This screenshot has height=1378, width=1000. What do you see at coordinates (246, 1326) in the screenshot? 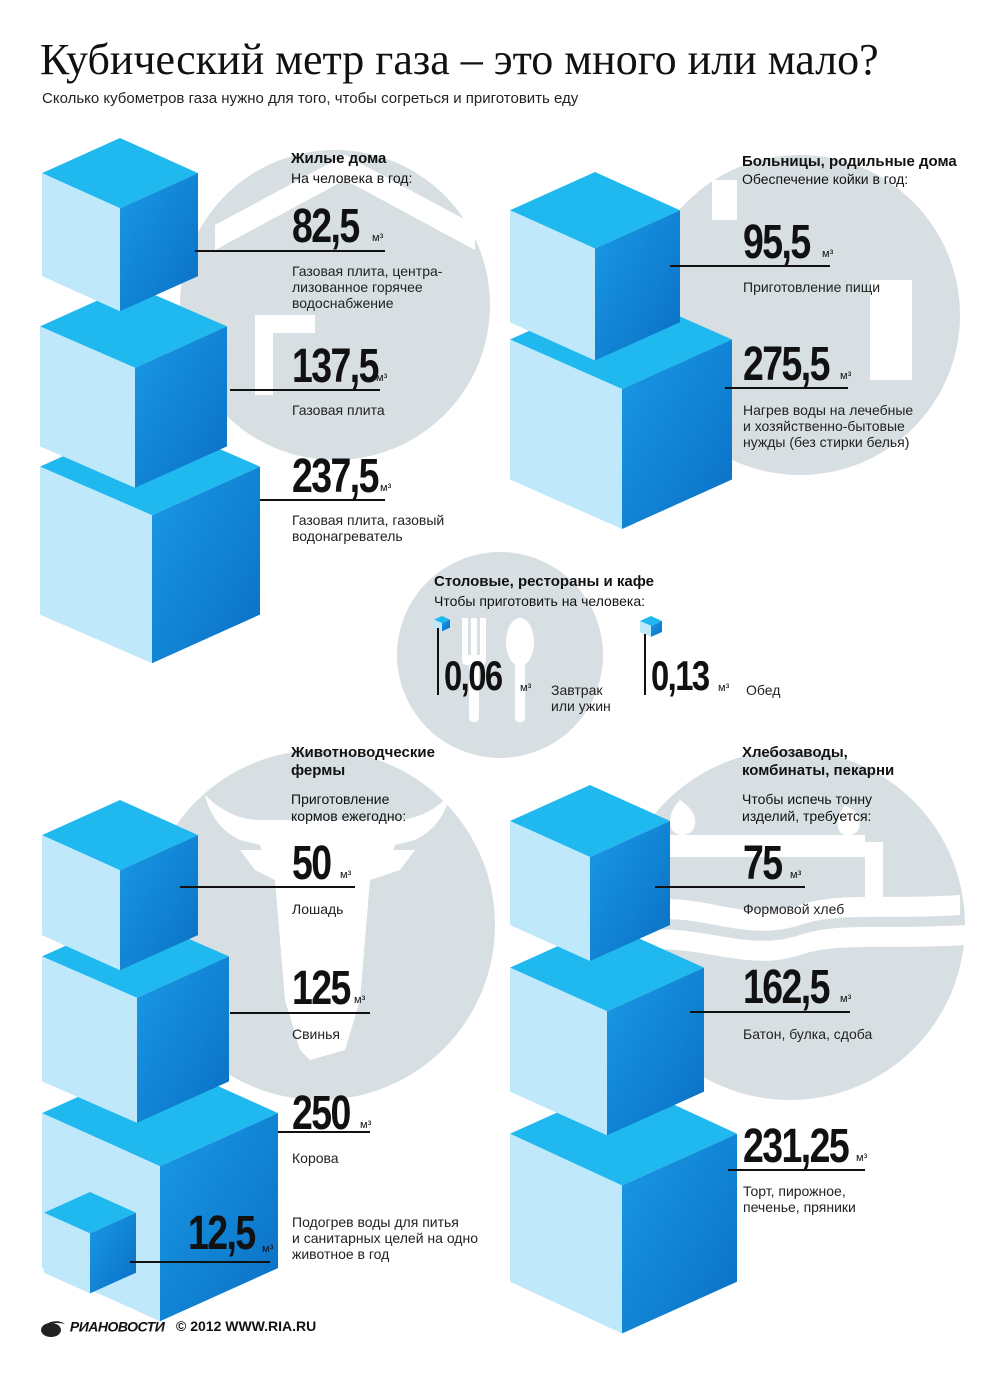
I see `copyright: © 2012 WWW.RIA.RU` at bounding box center [246, 1326].